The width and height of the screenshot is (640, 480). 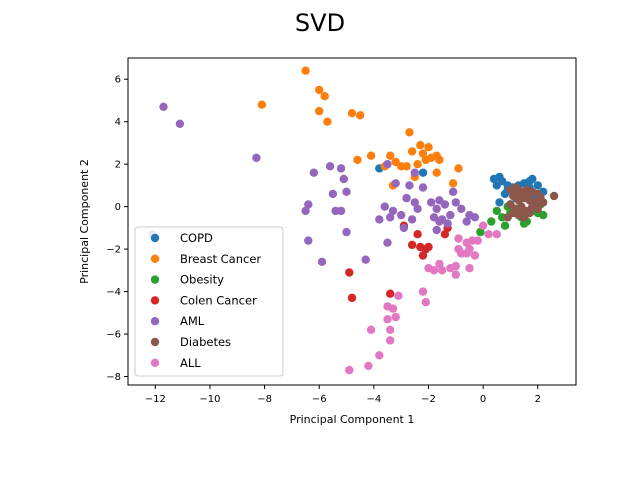 What do you see at coordinates (398, 262) in the screenshot?
I see `series-colen-cancer` at bounding box center [398, 262].